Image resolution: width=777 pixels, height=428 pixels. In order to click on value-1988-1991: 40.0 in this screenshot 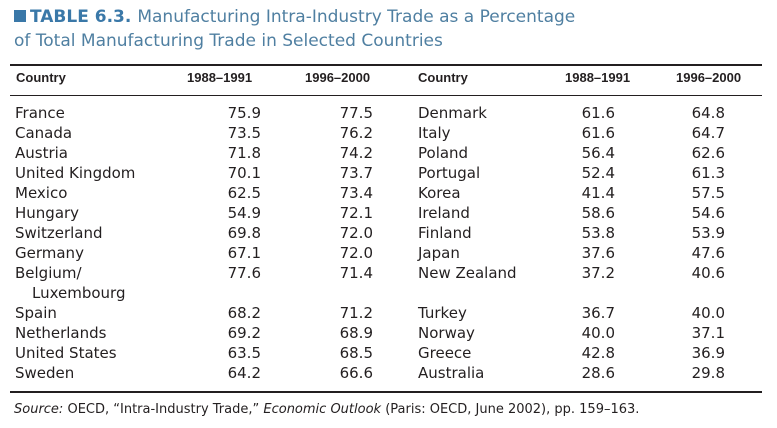, I will do `click(598, 333)`.